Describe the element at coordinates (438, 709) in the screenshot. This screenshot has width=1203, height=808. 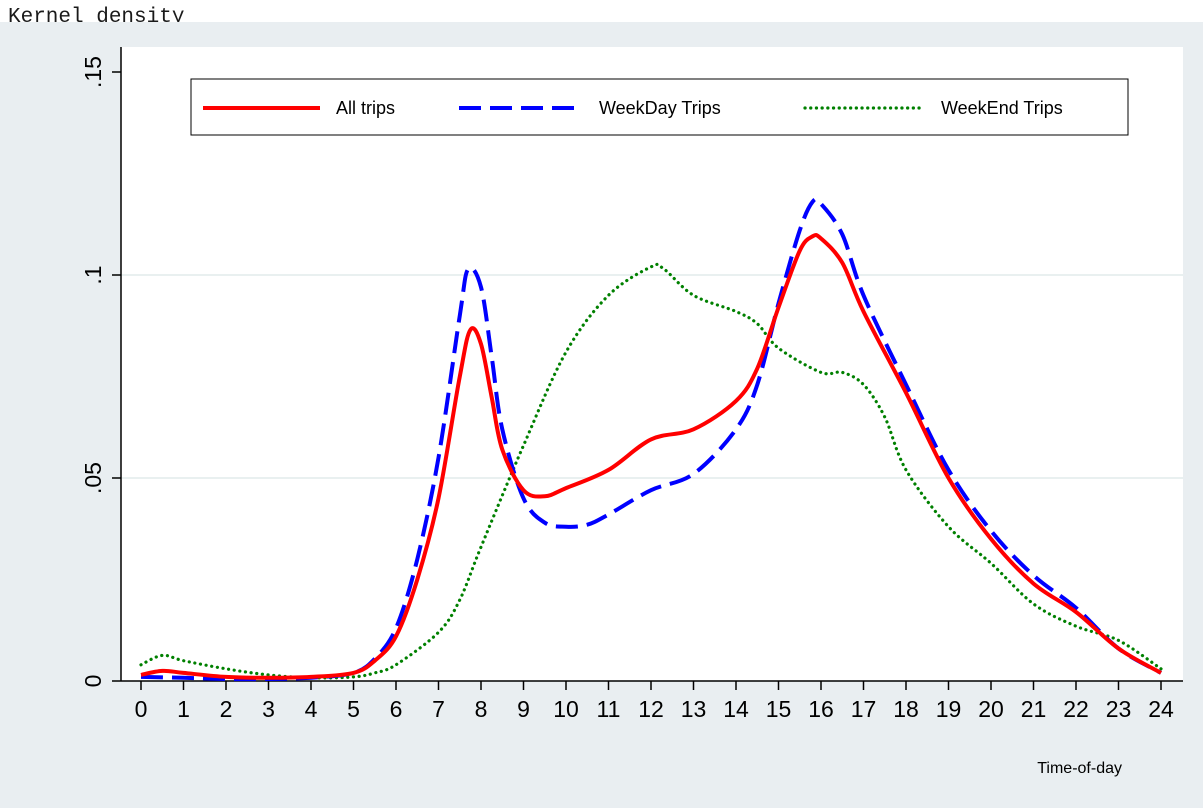
I see `x-tick-label: 7` at that location.